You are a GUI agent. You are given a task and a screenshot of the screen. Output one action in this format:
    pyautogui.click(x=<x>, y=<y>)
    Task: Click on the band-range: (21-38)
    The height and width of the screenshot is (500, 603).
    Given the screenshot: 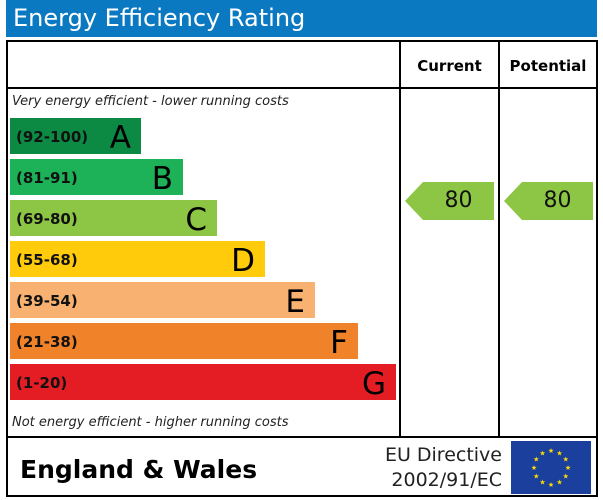 What is the action you would take?
    pyautogui.click(x=47, y=342)
    